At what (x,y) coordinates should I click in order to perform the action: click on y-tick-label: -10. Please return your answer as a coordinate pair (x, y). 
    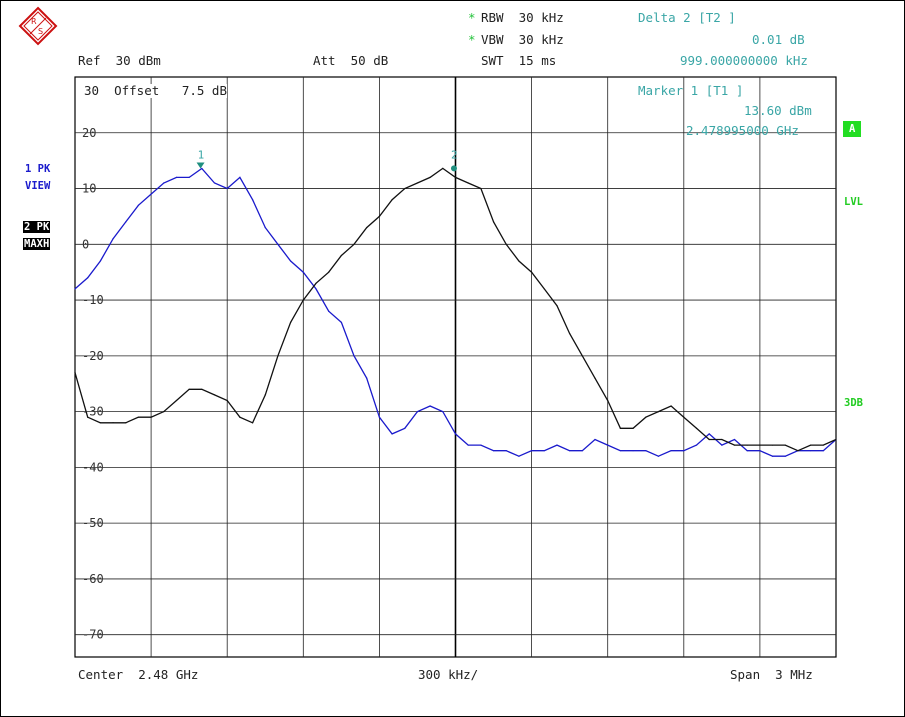
    Looking at the image, I should click on (93, 300).